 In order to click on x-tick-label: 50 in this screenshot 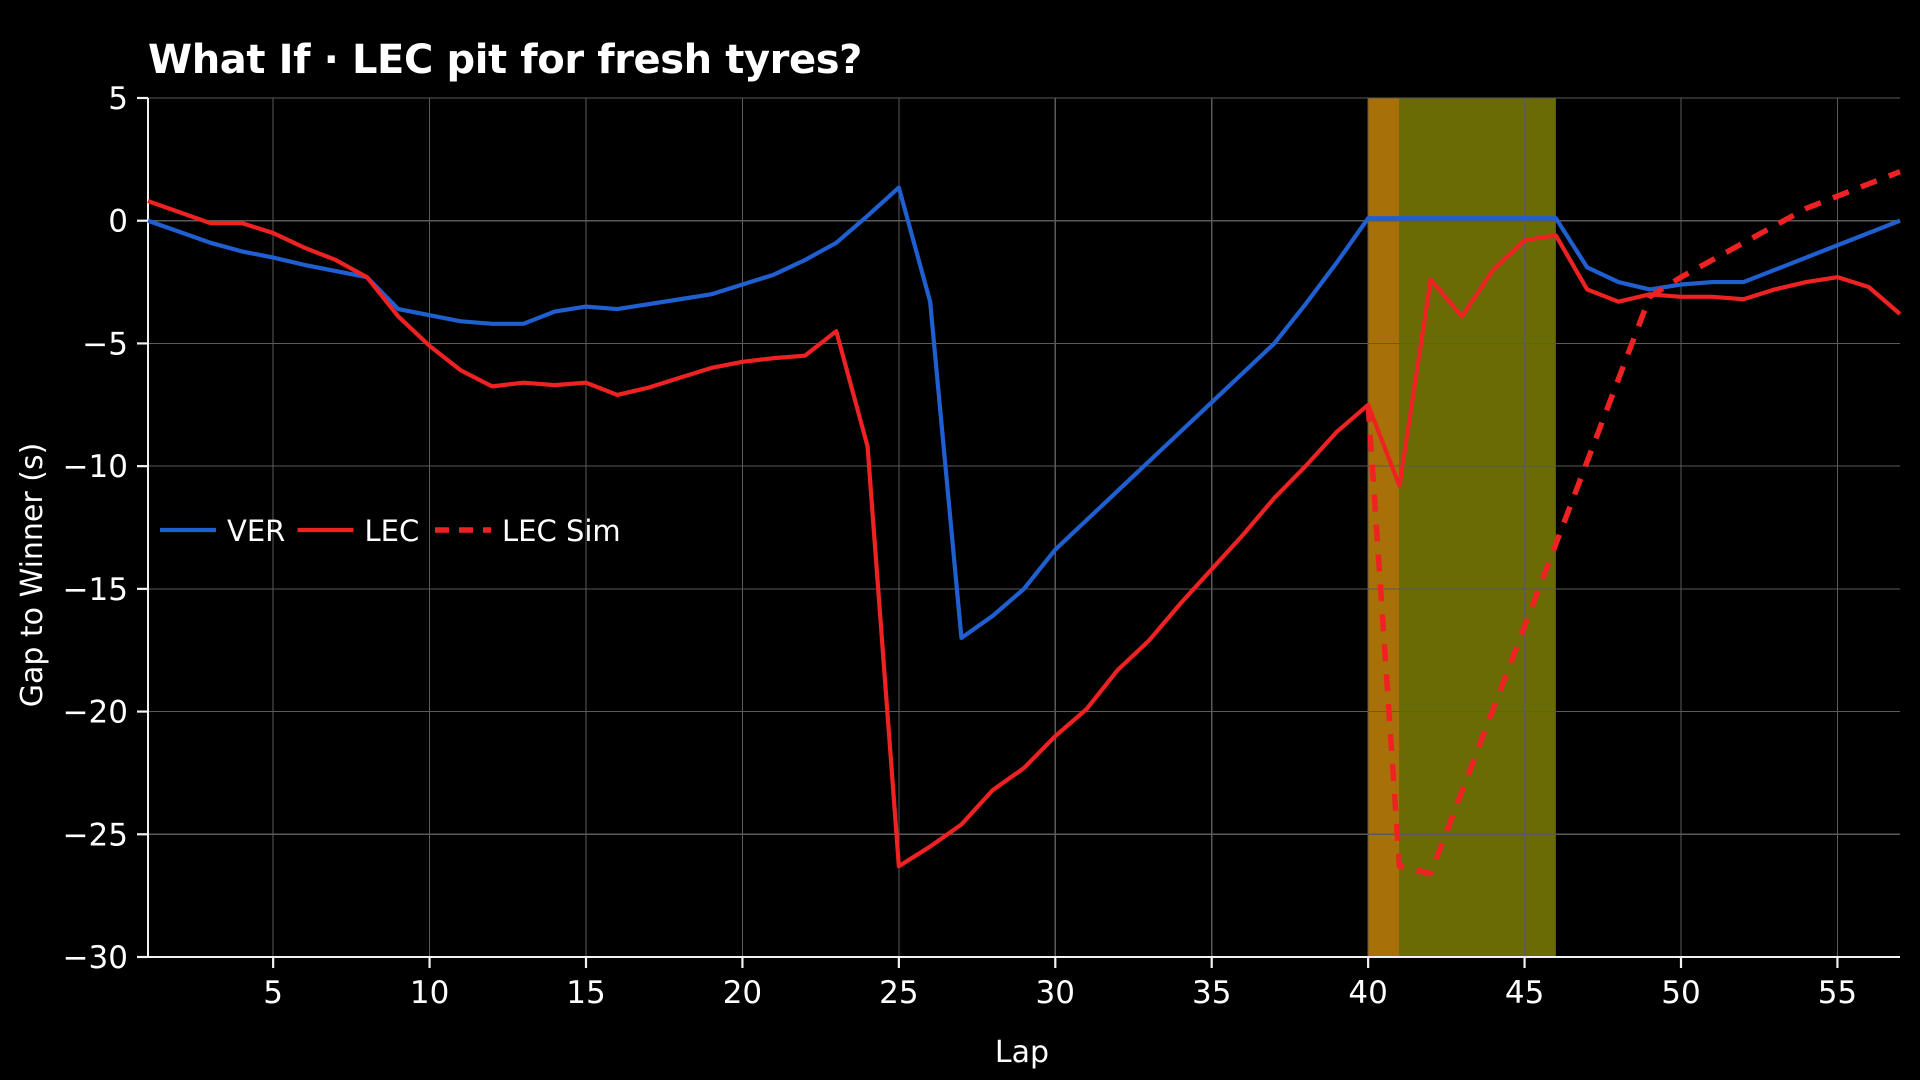, I will do `click(1680, 993)`.